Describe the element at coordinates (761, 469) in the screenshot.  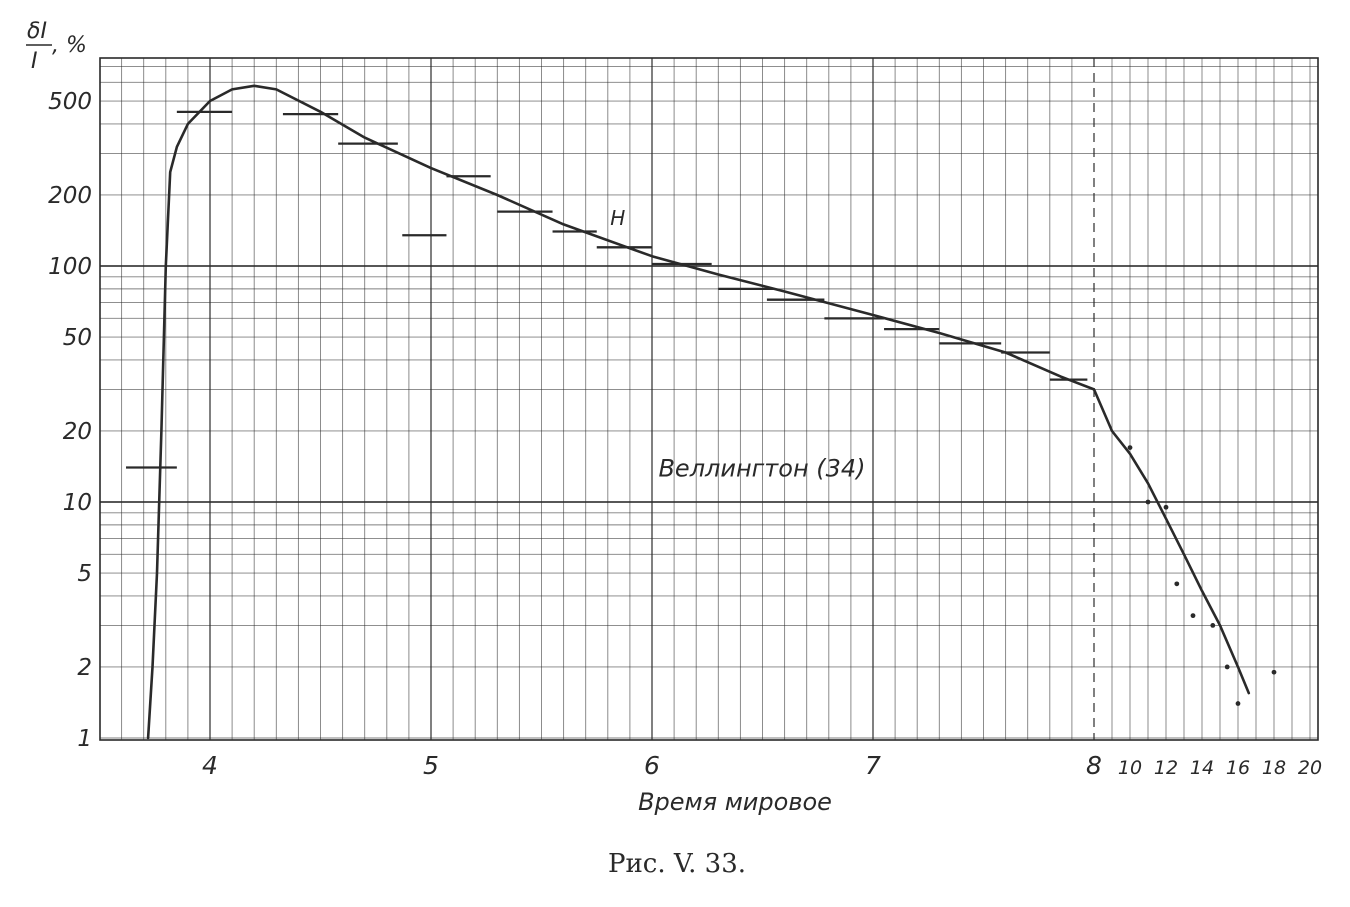
I see `station-annotation: Веллингтон (34)` at that location.